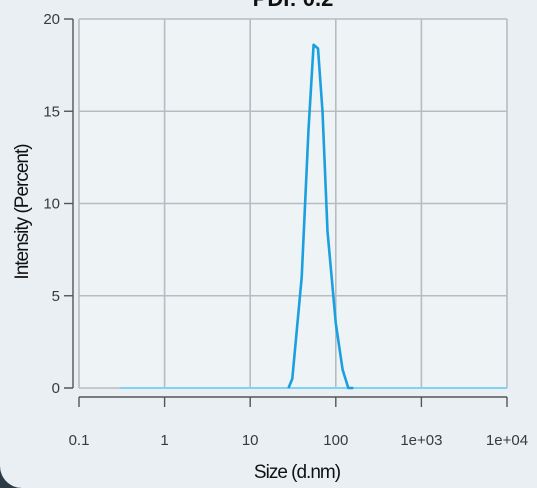 The image size is (537, 488). I want to click on chart-title: PDI: 0.2, so click(293, 5).